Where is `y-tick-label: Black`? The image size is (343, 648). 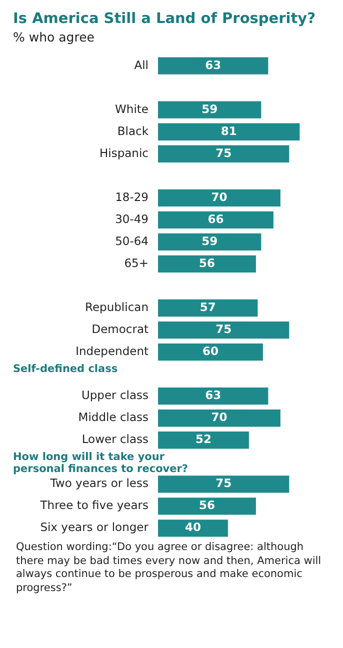 y-tick-label: Black is located at coordinates (133, 131).